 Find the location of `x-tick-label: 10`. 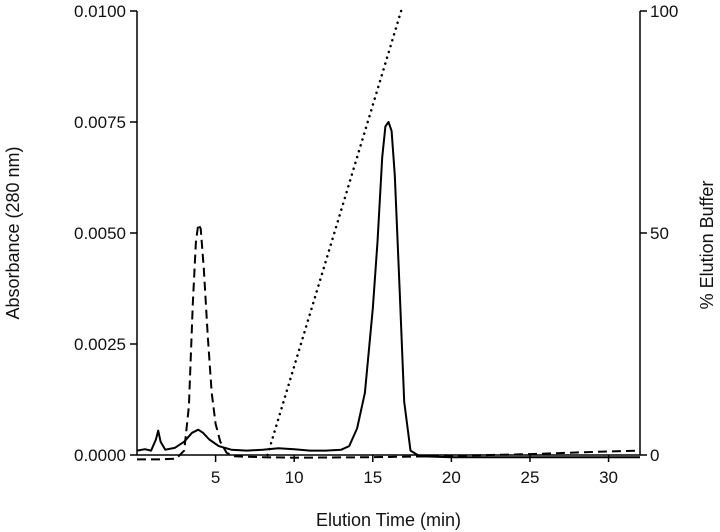

x-tick-label: 10 is located at coordinates (294, 477).